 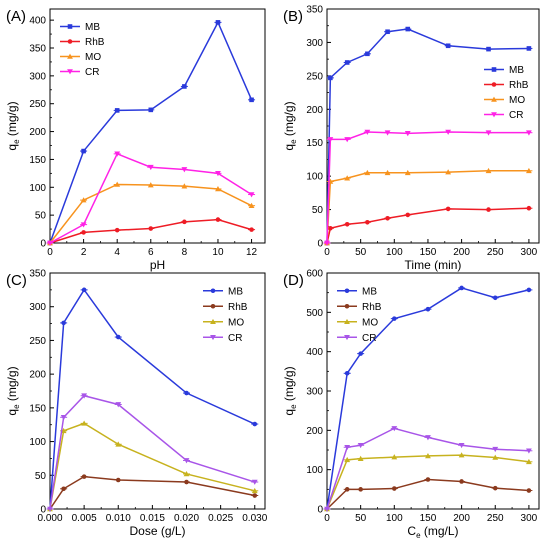 I want to click on x-tick-label: 0.010, so click(x=118, y=518).